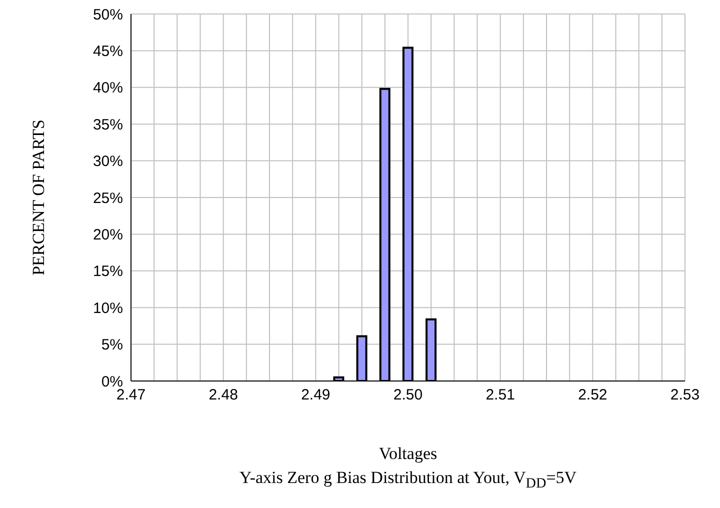  Describe the element at coordinates (107, 88) in the screenshot. I see `y-tick-label: 40%` at that location.